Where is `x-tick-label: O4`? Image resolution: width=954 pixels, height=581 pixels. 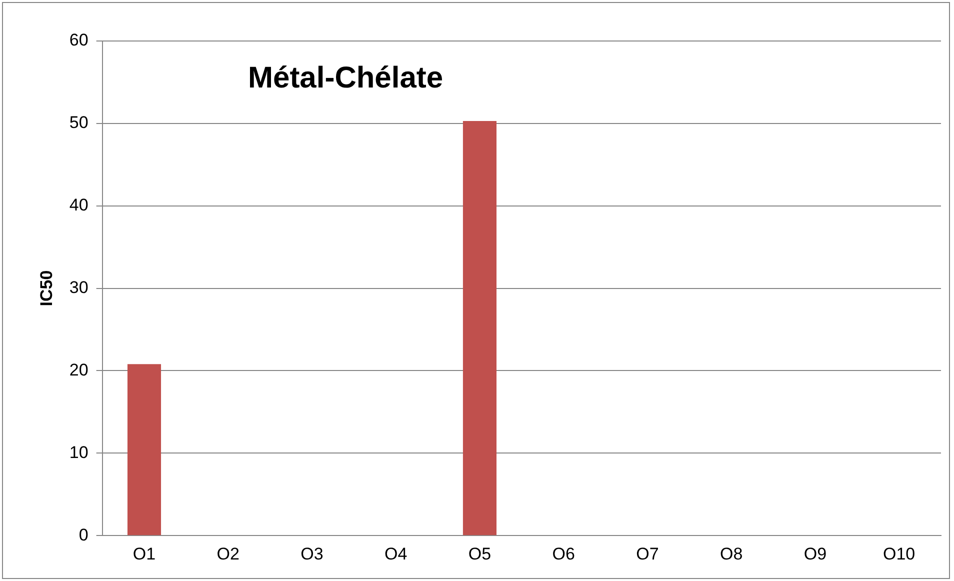
x-tick-label: O4 is located at coordinates (396, 554).